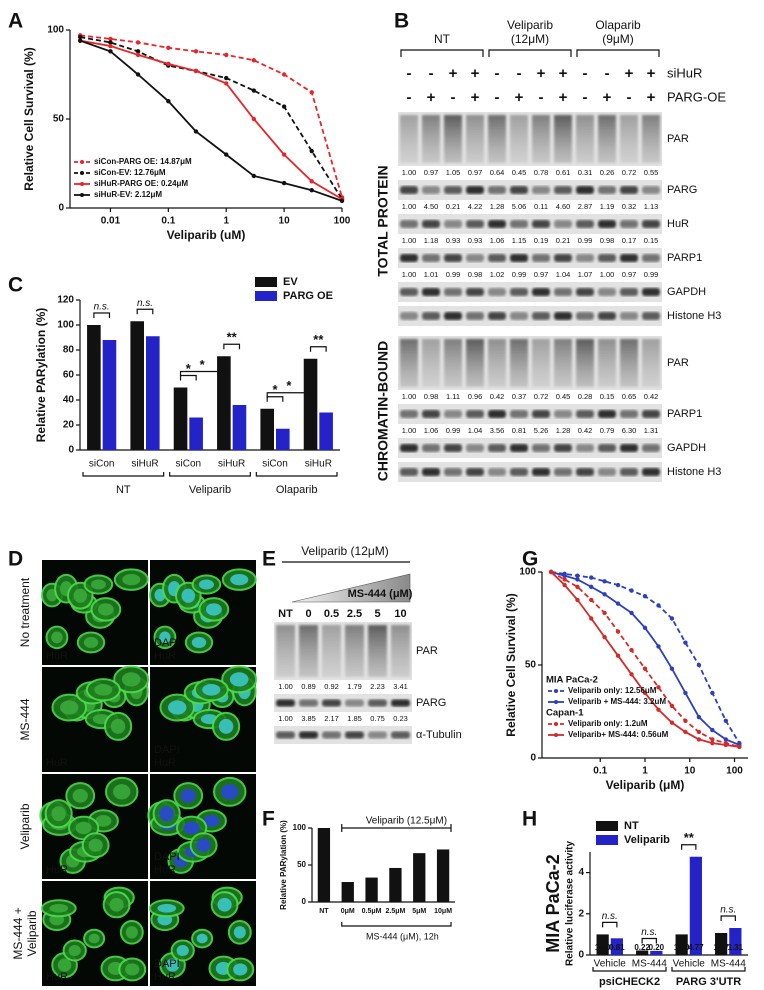  I want to click on y-axis-label: Relative PARylation (%), so click(41, 375).